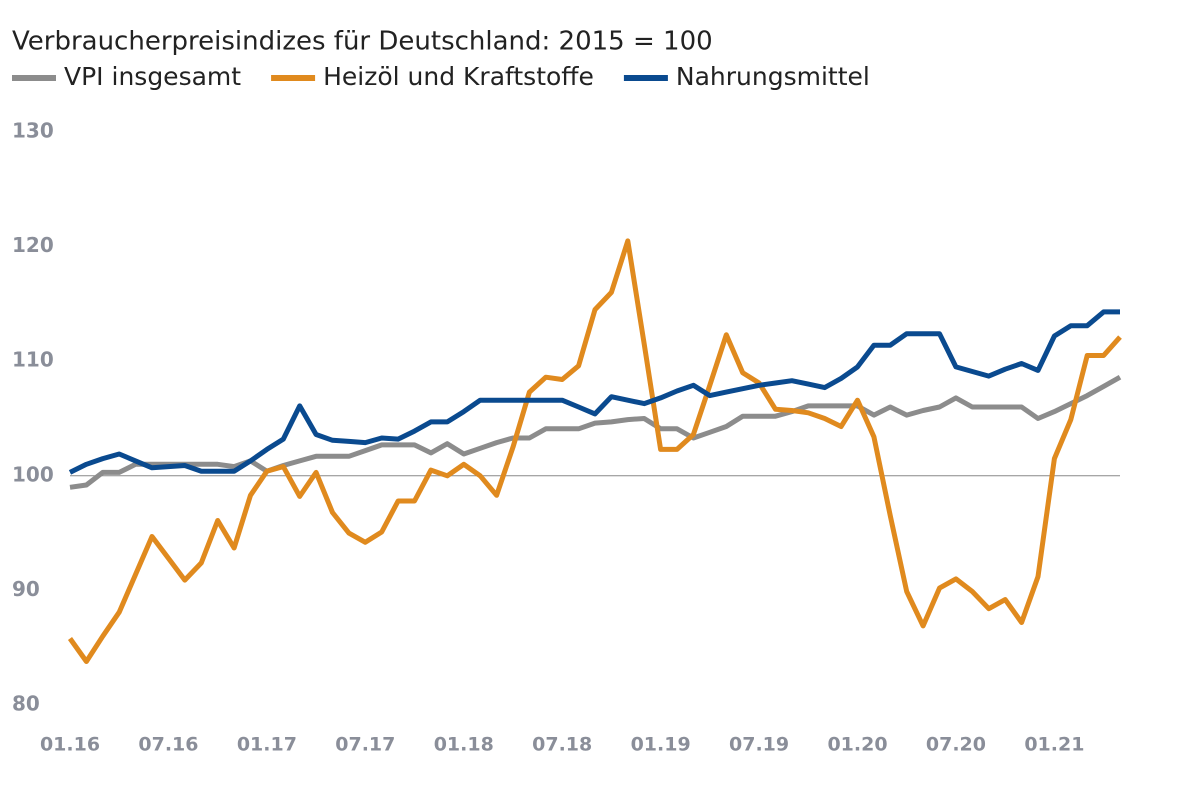  Describe the element at coordinates (562, 745) in the screenshot. I see `x-tick-label: 07.18` at that location.